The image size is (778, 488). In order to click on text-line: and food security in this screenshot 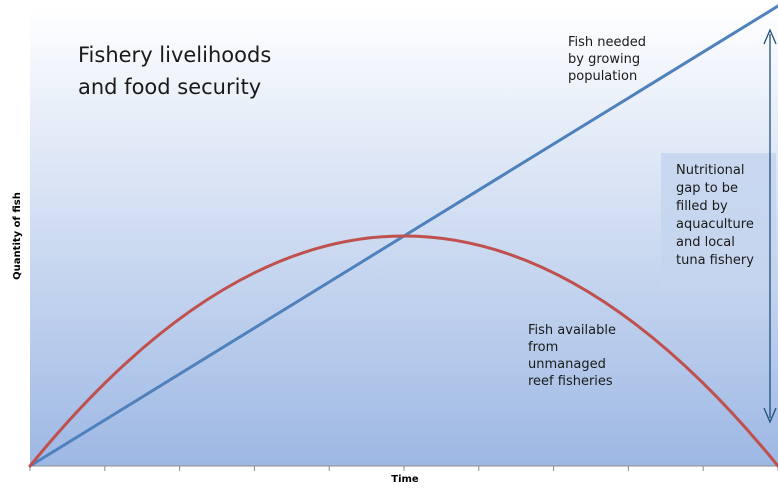, I will do `click(169, 87)`.